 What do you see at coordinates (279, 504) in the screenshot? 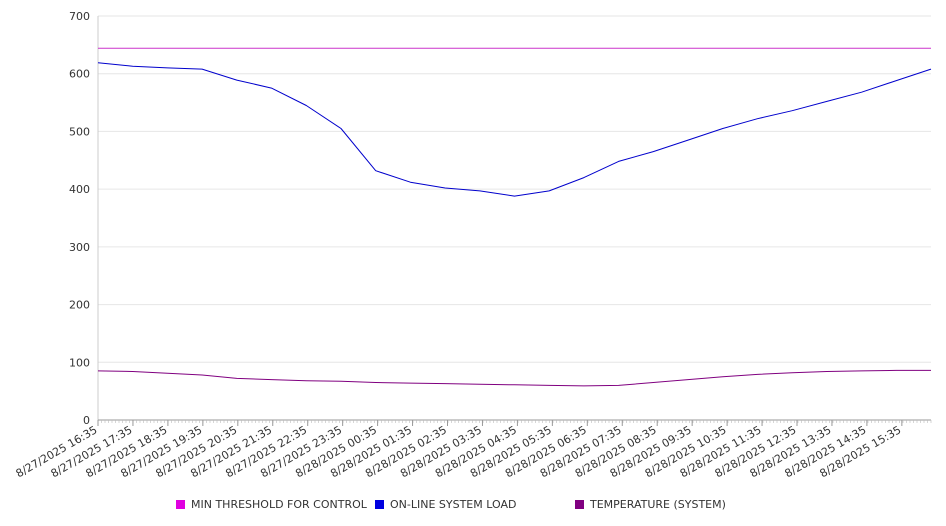
I see `legend-label: MIN THRESHOLD FOR CONTROL` at bounding box center [279, 504].